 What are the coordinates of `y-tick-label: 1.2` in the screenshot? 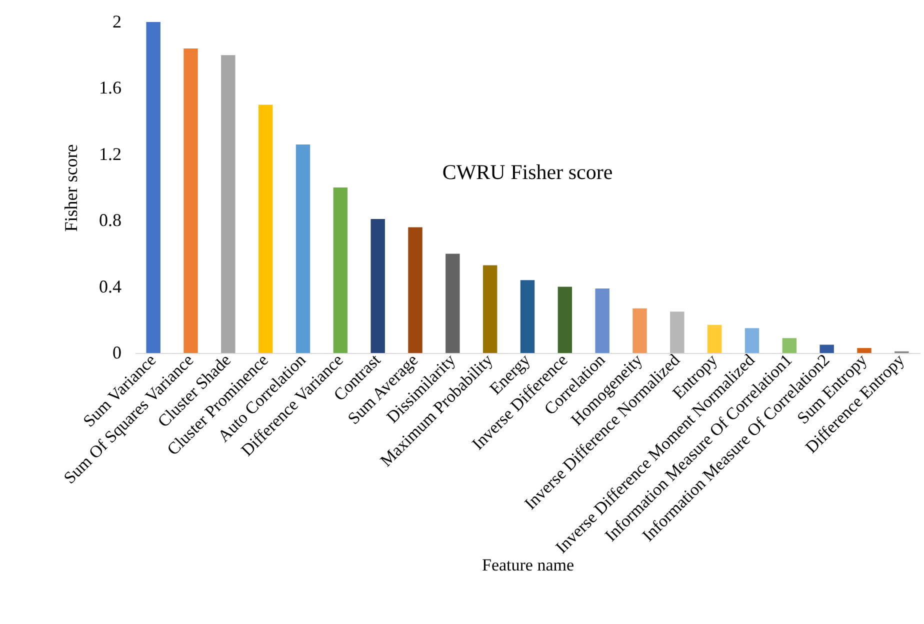 It's located at (110, 154).